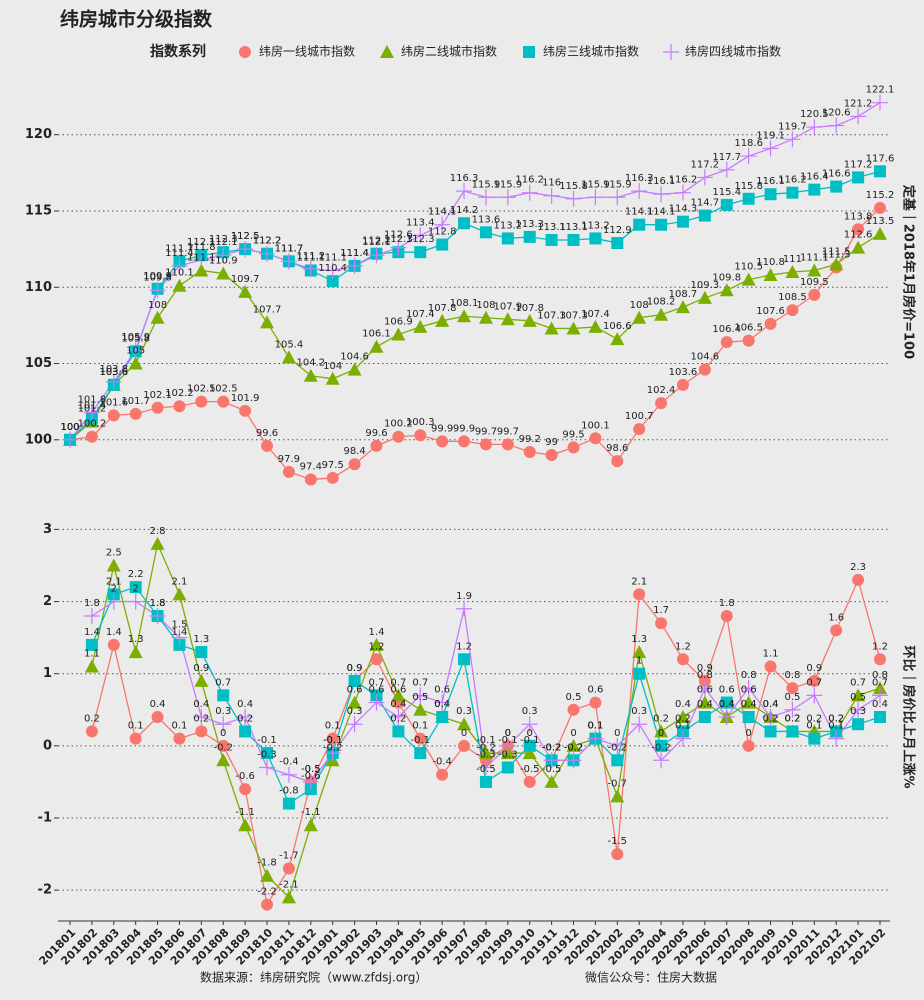 The image size is (924, 1000). I want to click on value-label: -0.4, so click(289, 762).